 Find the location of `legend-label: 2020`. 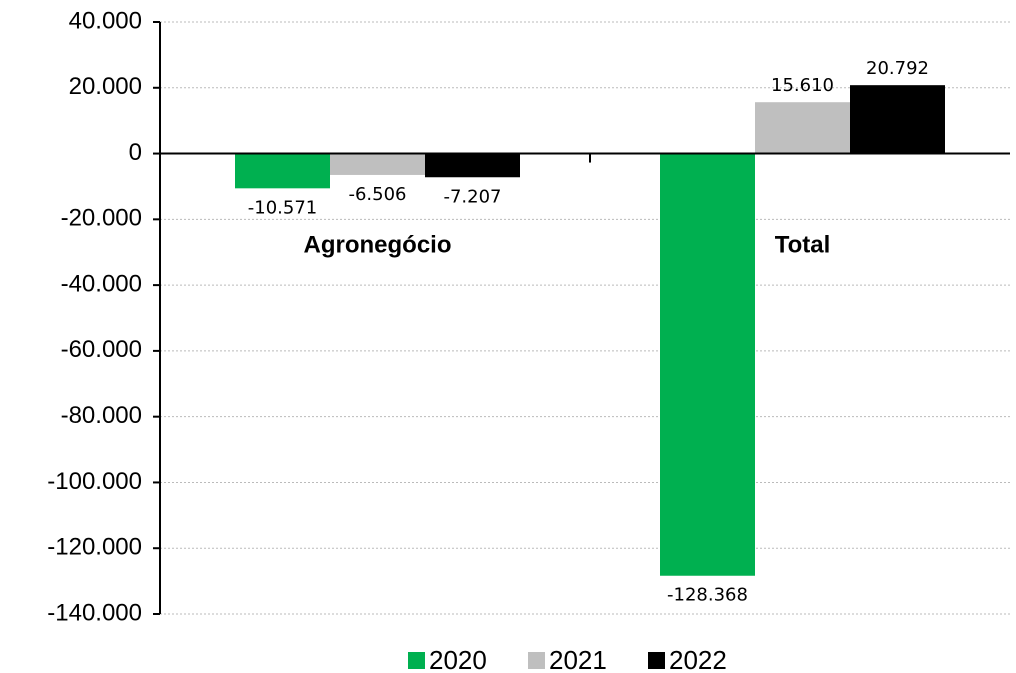

legend-label: 2020 is located at coordinates (458, 659).